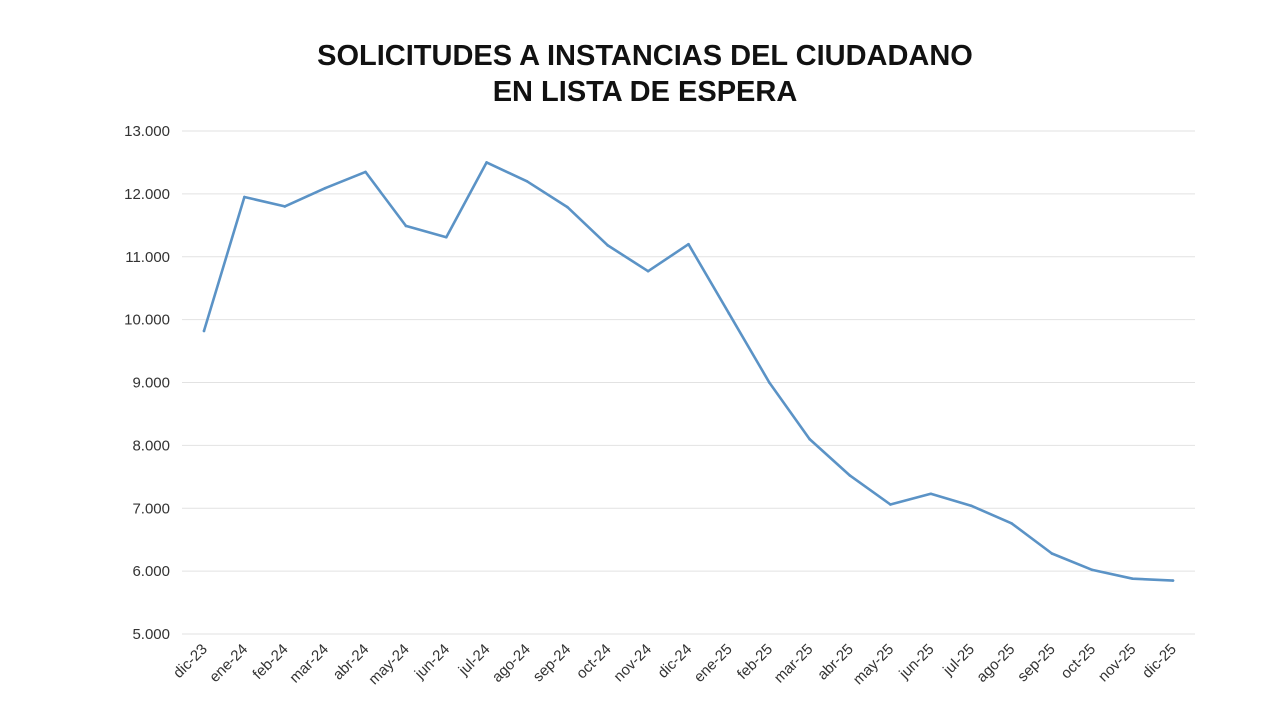 The image size is (1280, 720). I want to click on y-tick-label: 7.000, so click(151, 508).